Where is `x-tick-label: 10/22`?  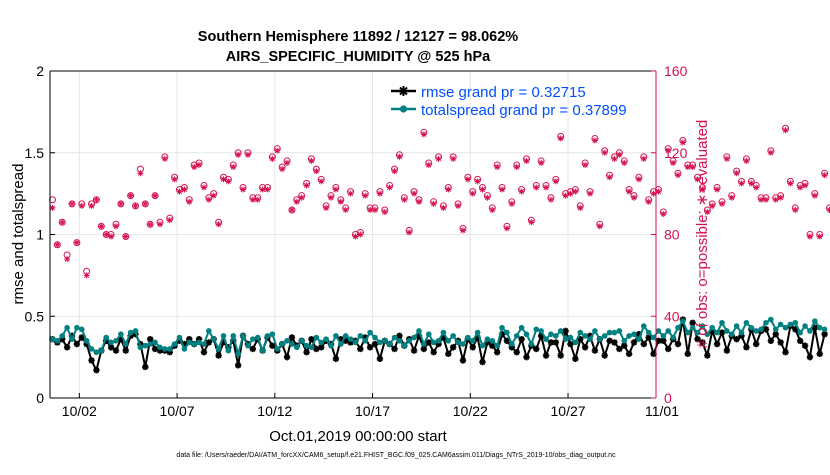
x-tick-label: 10/22 is located at coordinates (470, 411).